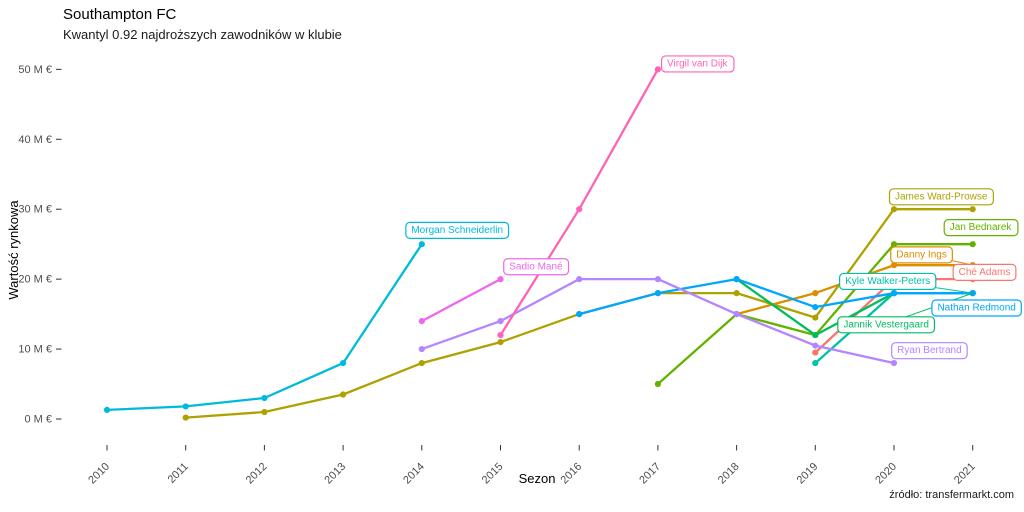  I want to click on x-tick-label: 2015, so click(493, 474).